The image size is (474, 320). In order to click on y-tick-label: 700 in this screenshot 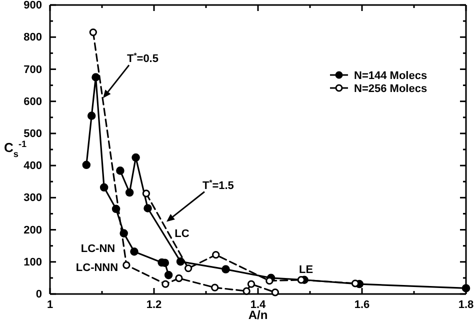, I will do `click(33, 70)`.